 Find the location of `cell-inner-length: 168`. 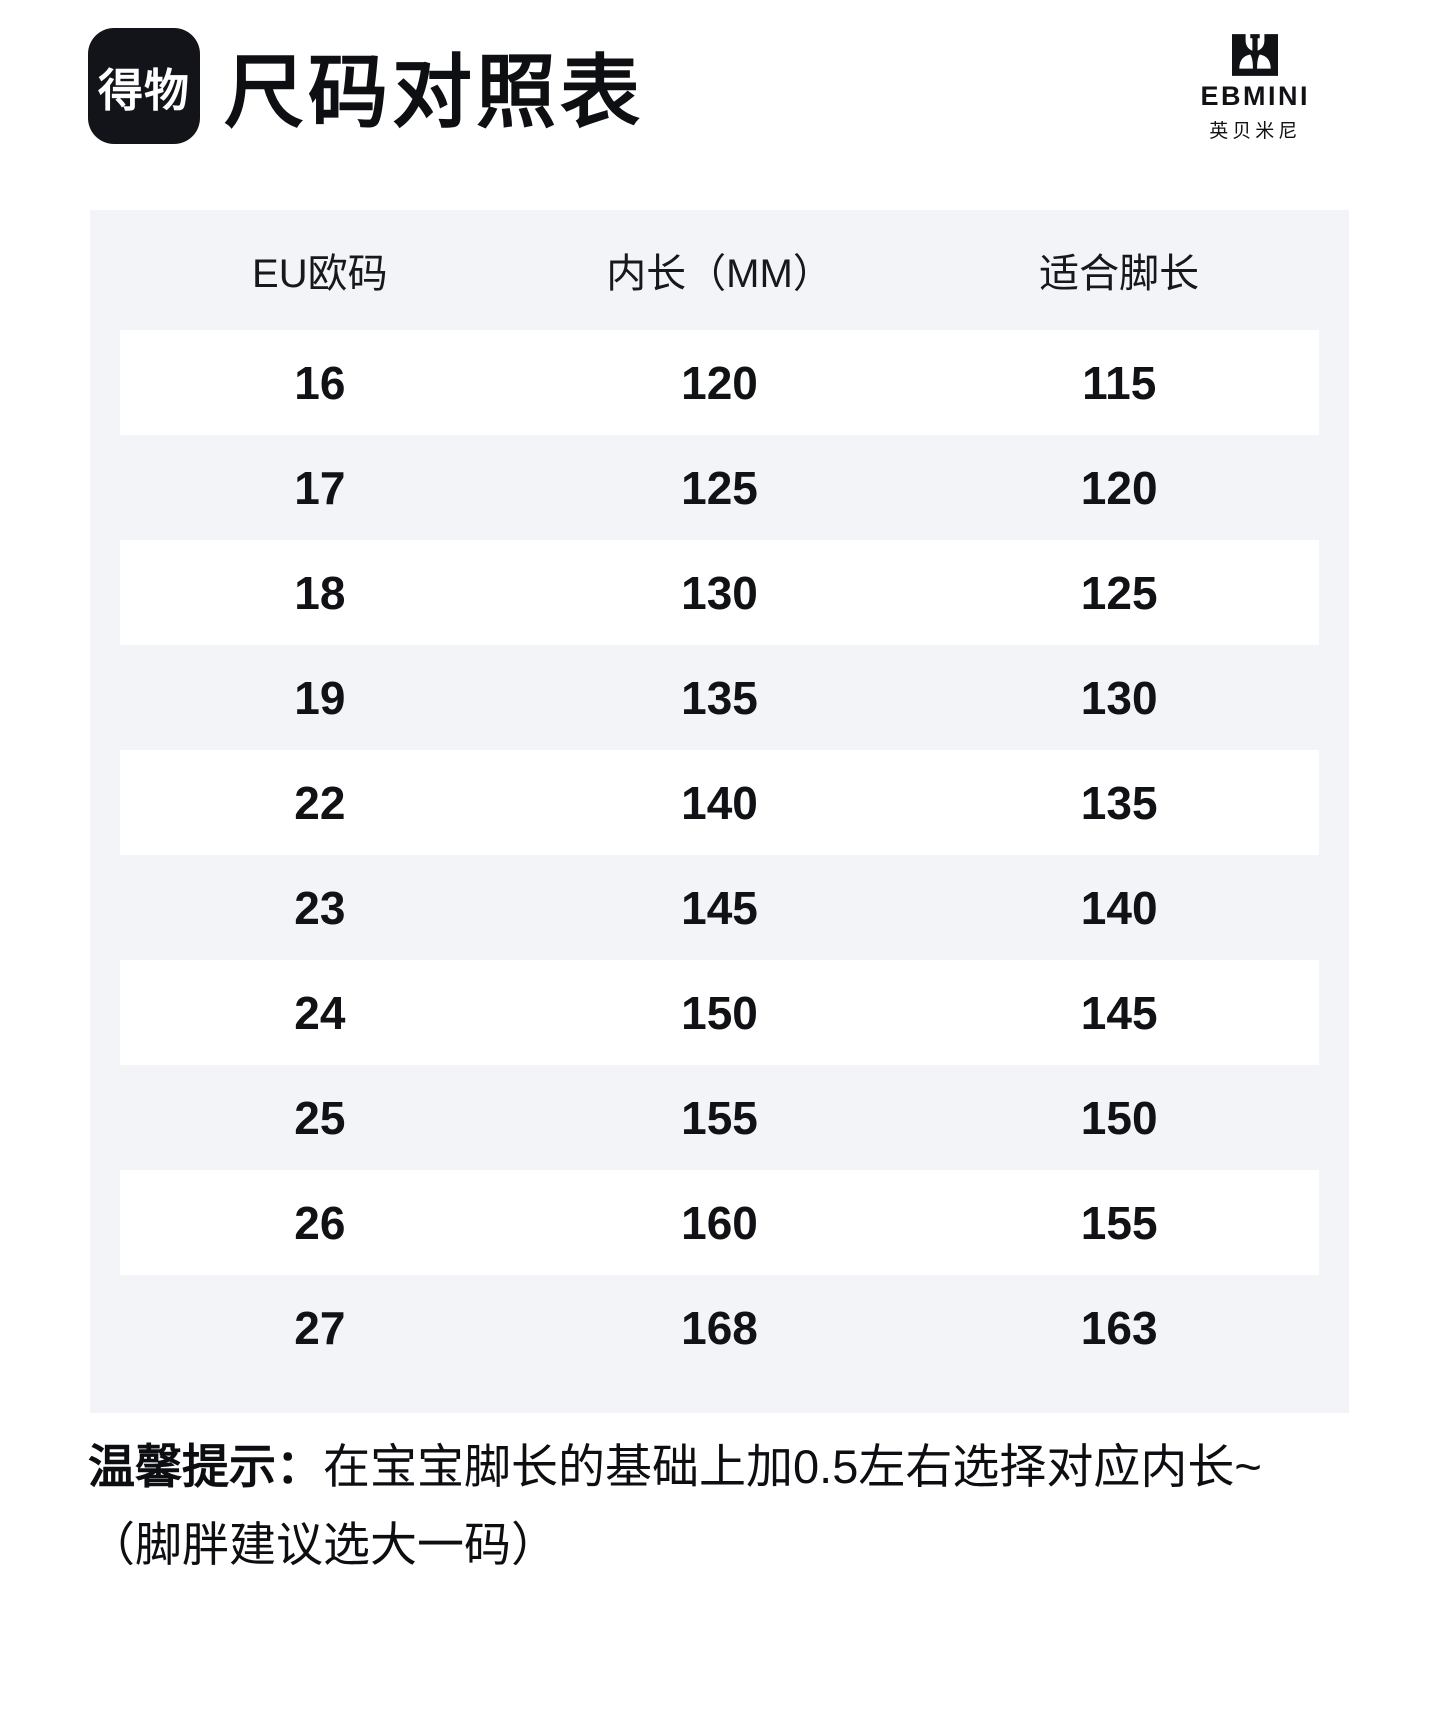

cell-inner-length: 168 is located at coordinates (719, 1327).